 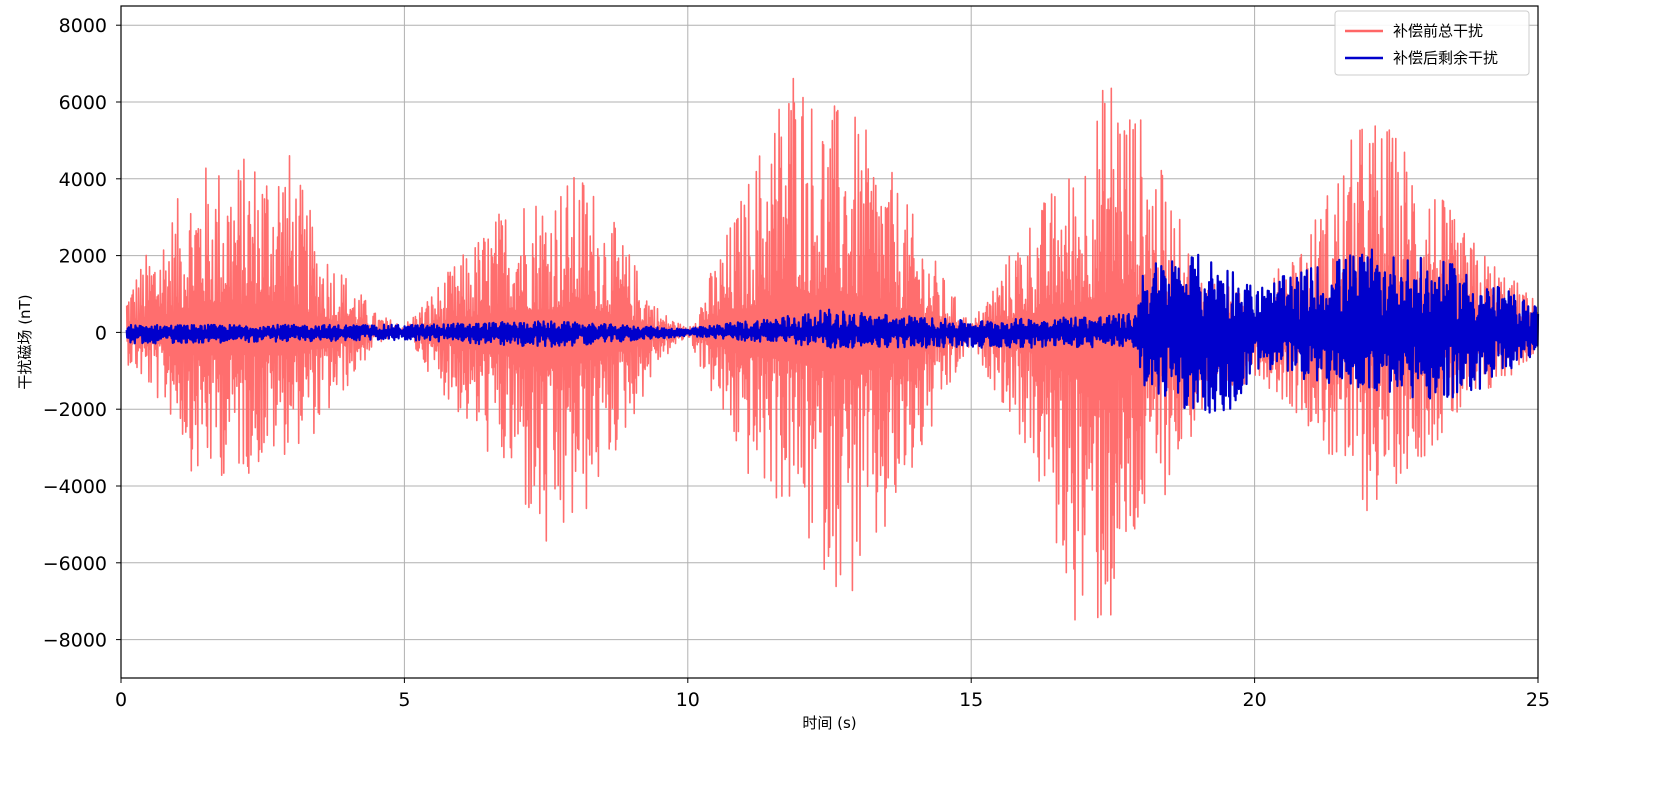 What do you see at coordinates (83, 180) in the screenshot?
I see `y-tick-label: 4000` at bounding box center [83, 180].